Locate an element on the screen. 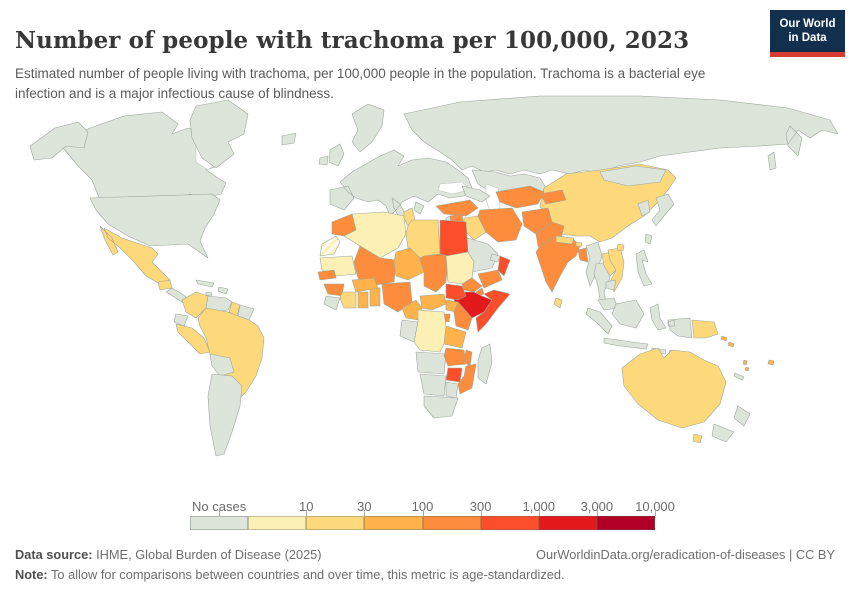 This screenshot has height=600, width=850. country-tasmania is located at coordinates (697, 438).